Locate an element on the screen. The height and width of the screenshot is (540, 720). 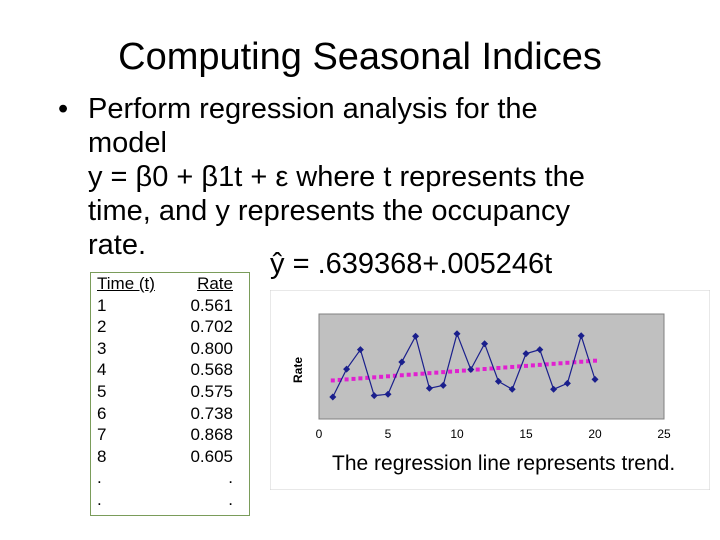
equation-op: + is located at coordinates (431, 264).